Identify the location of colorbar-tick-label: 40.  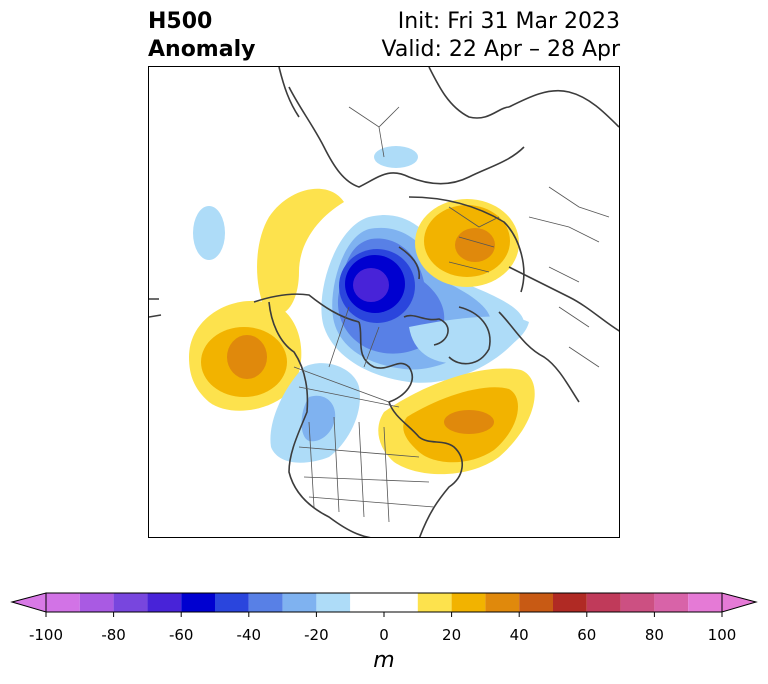
(519, 635).